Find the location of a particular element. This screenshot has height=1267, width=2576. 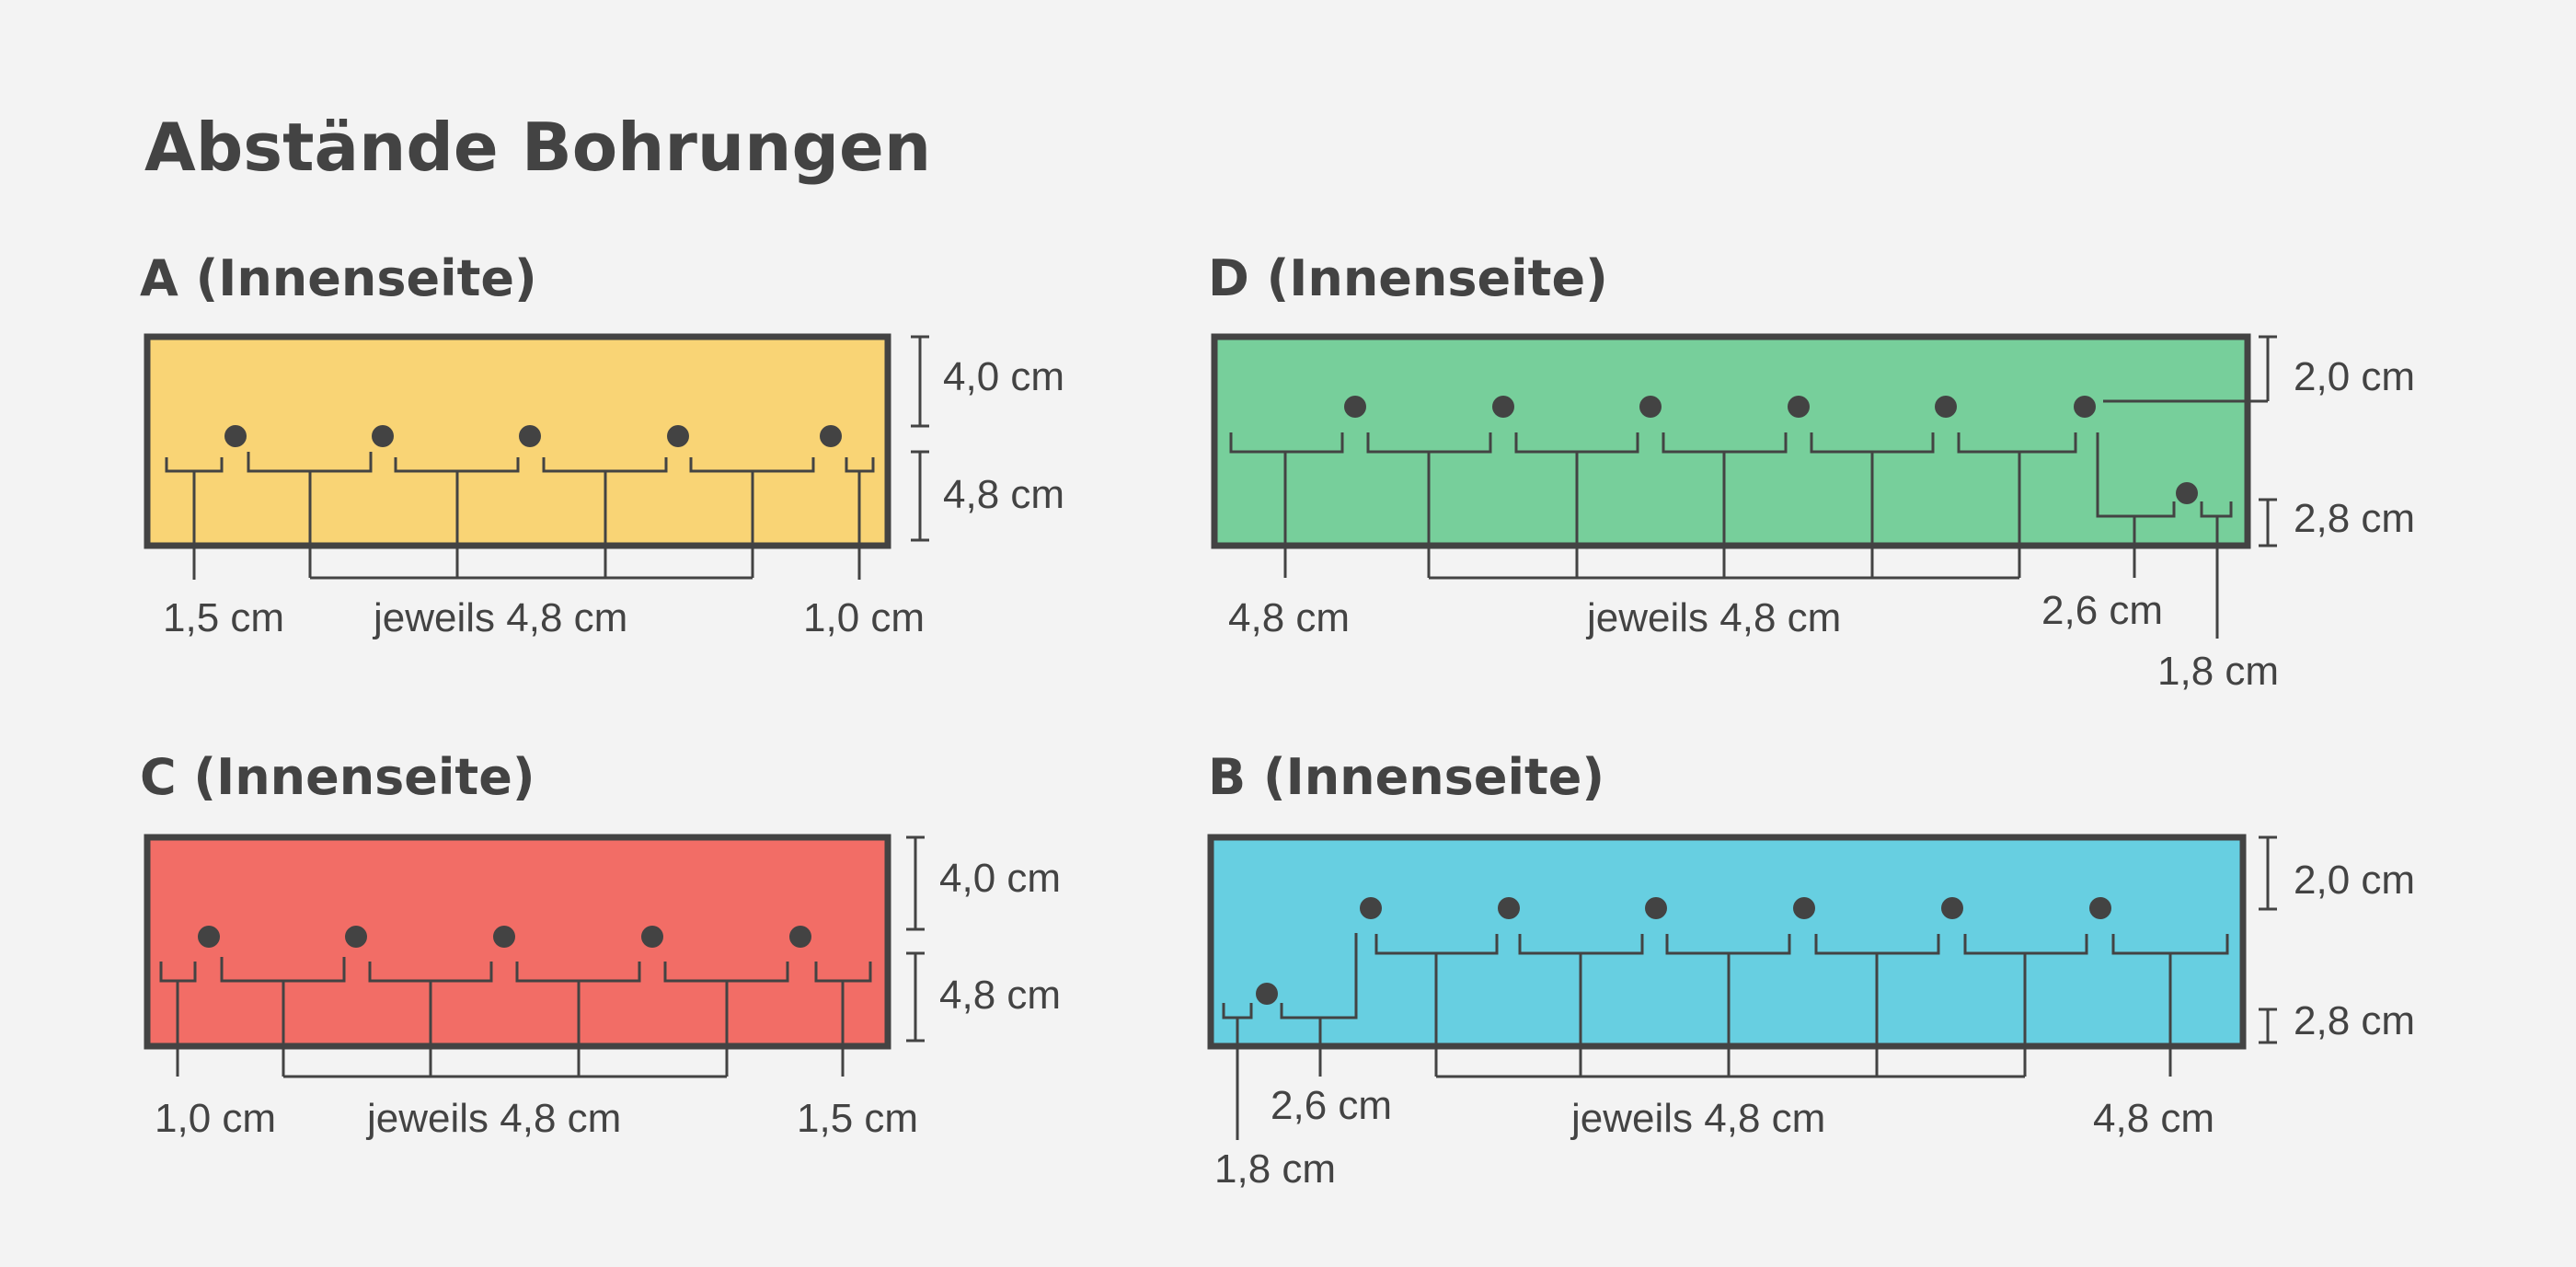

panel-b-dim-offset: 2,6 cm is located at coordinates (1331, 1105).